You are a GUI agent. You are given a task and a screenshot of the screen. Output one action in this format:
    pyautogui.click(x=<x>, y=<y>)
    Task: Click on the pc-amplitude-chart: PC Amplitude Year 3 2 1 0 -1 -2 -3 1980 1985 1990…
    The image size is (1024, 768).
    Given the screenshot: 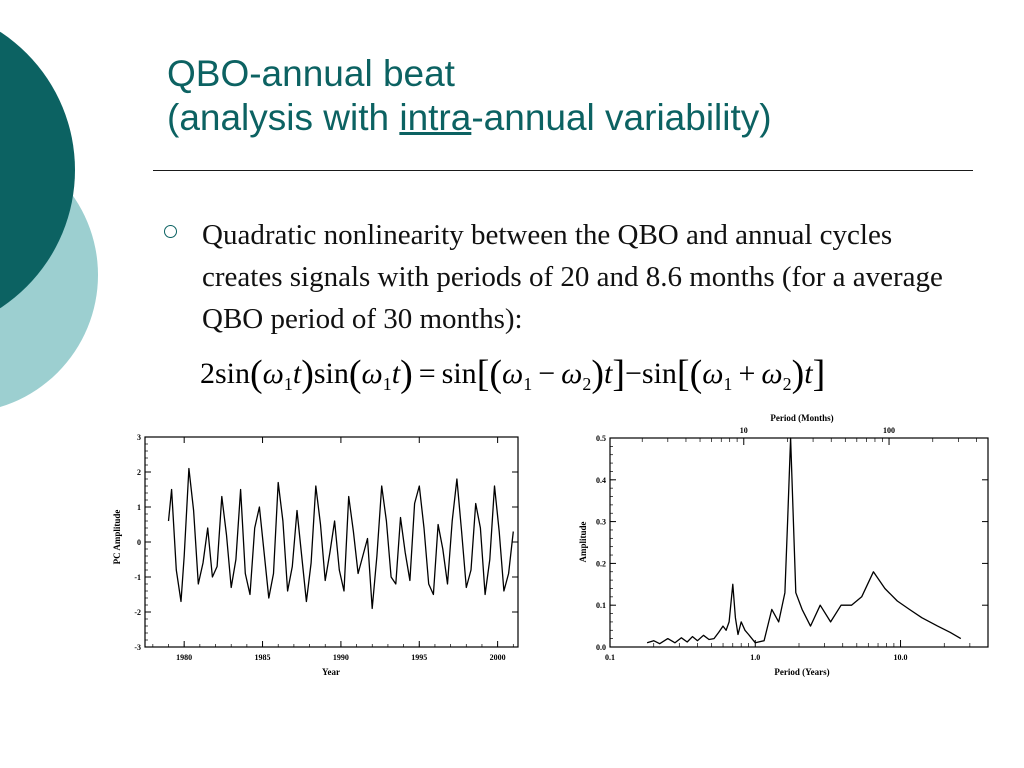 What is the action you would take?
    pyautogui.click(x=315, y=555)
    